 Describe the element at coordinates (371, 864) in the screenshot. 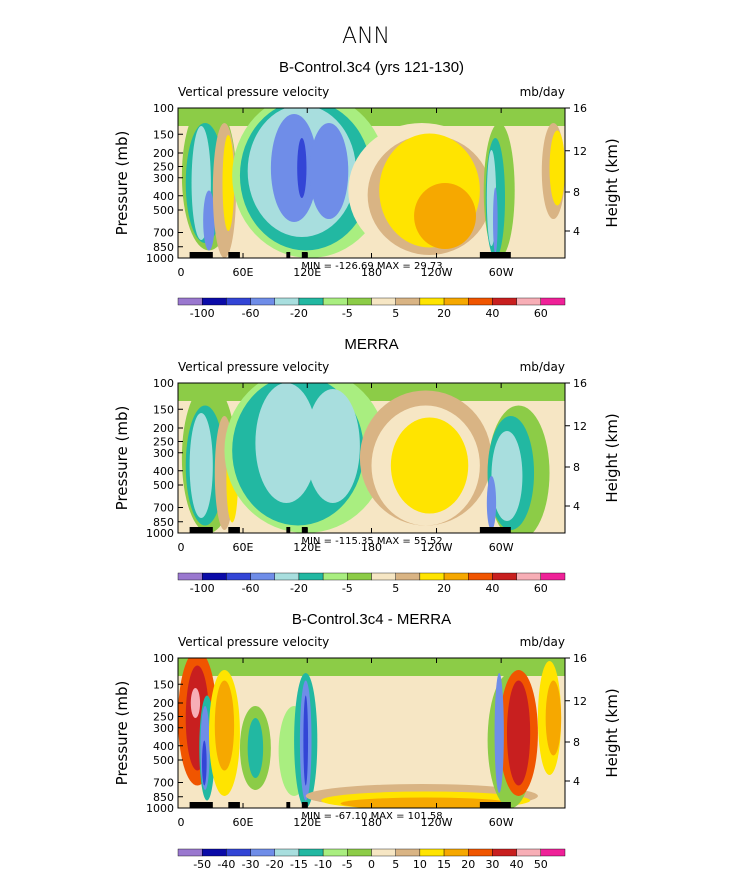

I see `colorbar-label: 0` at that location.